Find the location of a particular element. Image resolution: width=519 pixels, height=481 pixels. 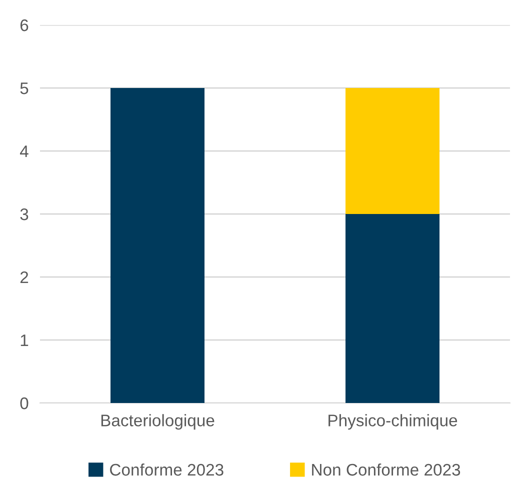

y-tick-label: 5 is located at coordinates (24, 88).